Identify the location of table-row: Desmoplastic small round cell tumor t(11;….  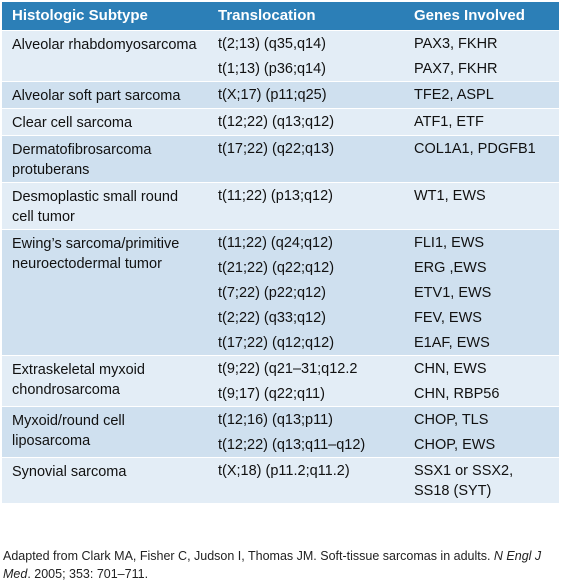
(280, 206).